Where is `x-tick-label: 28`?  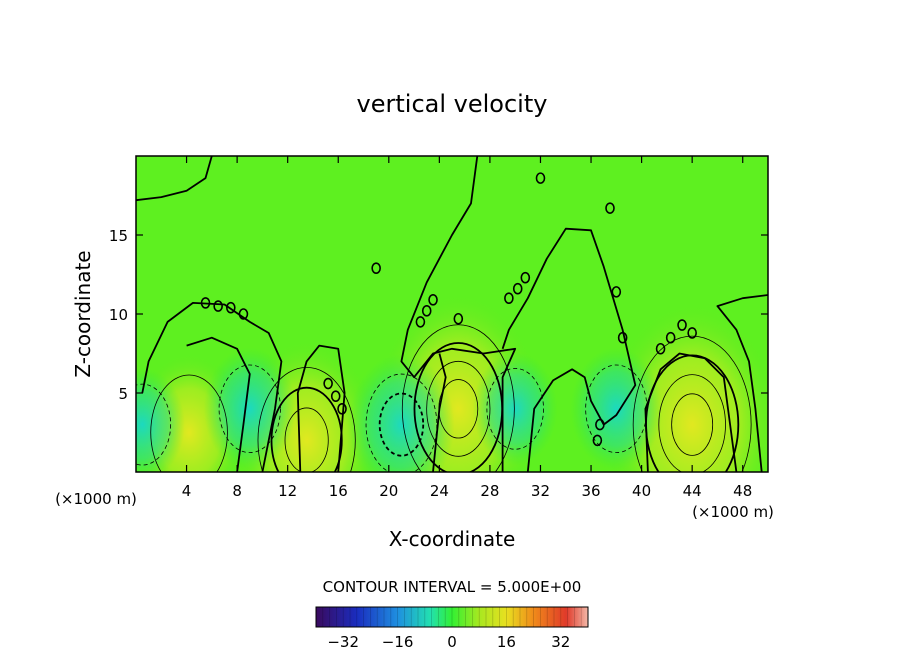 x-tick-label: 28 is located at coordinates (489, 491).